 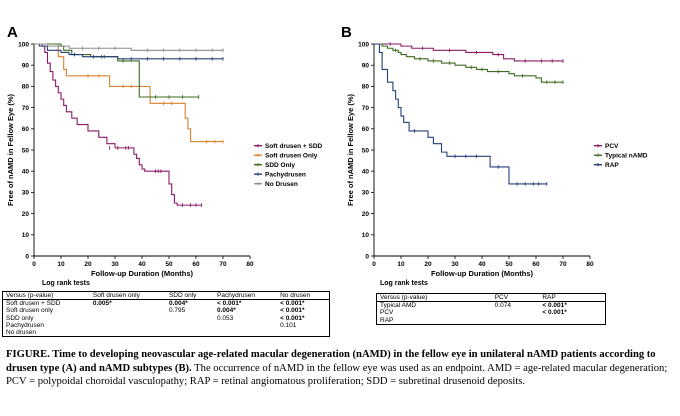 What do you see at coordinates (128, 47) in the screenshot?
I see `series-line-no-drusen` at bounding box center [128, 47].